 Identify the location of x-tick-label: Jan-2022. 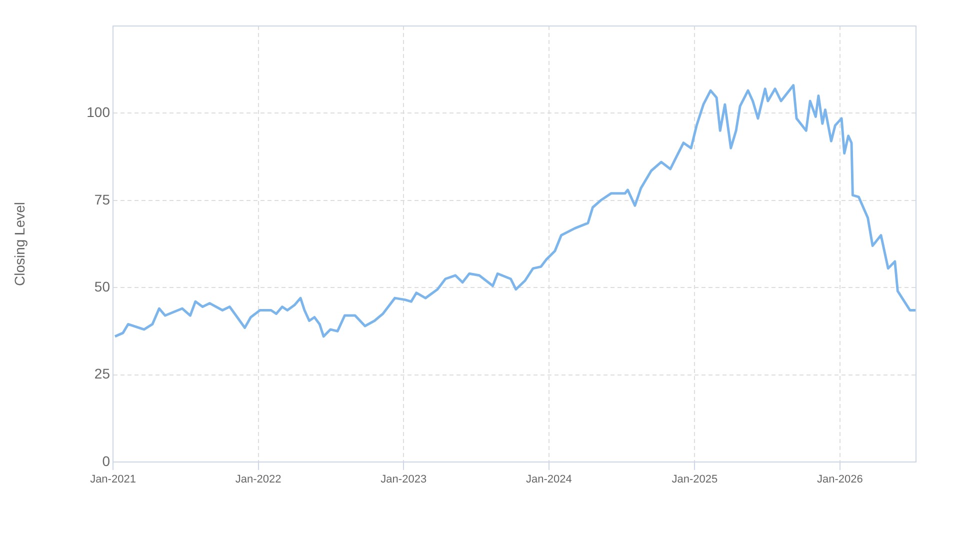
(258, 480).